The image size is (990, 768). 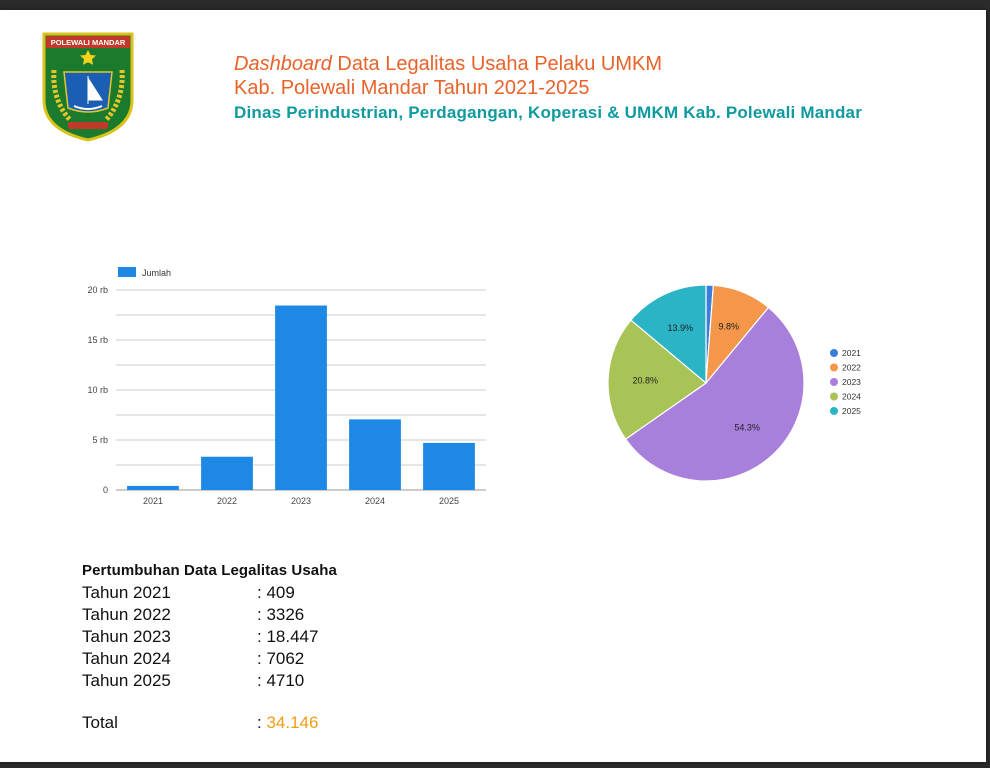 What do you see at coordinates (127, 272) in the screenshot?
I see `legend-swatch-jumlah` at bounding box center [127, 272].